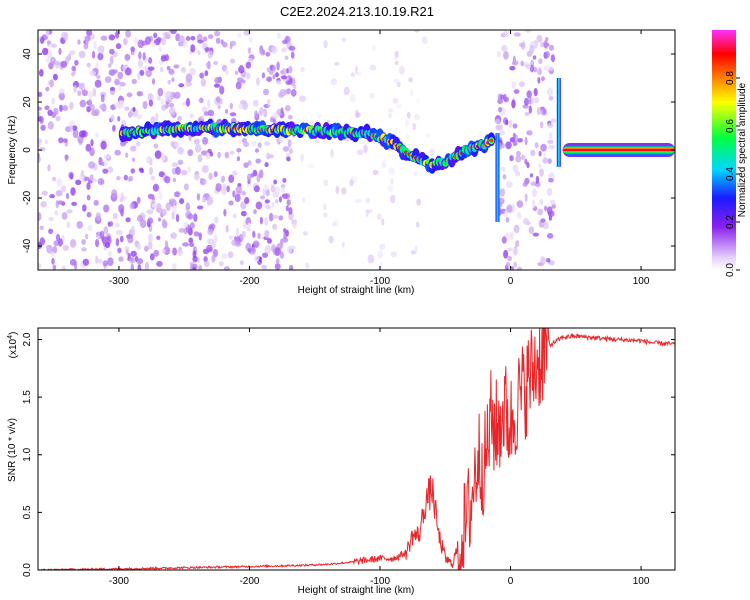 This screenshot has width=750, height=600. I want to click on snr-scale-suffix: ), so click(13, 333).